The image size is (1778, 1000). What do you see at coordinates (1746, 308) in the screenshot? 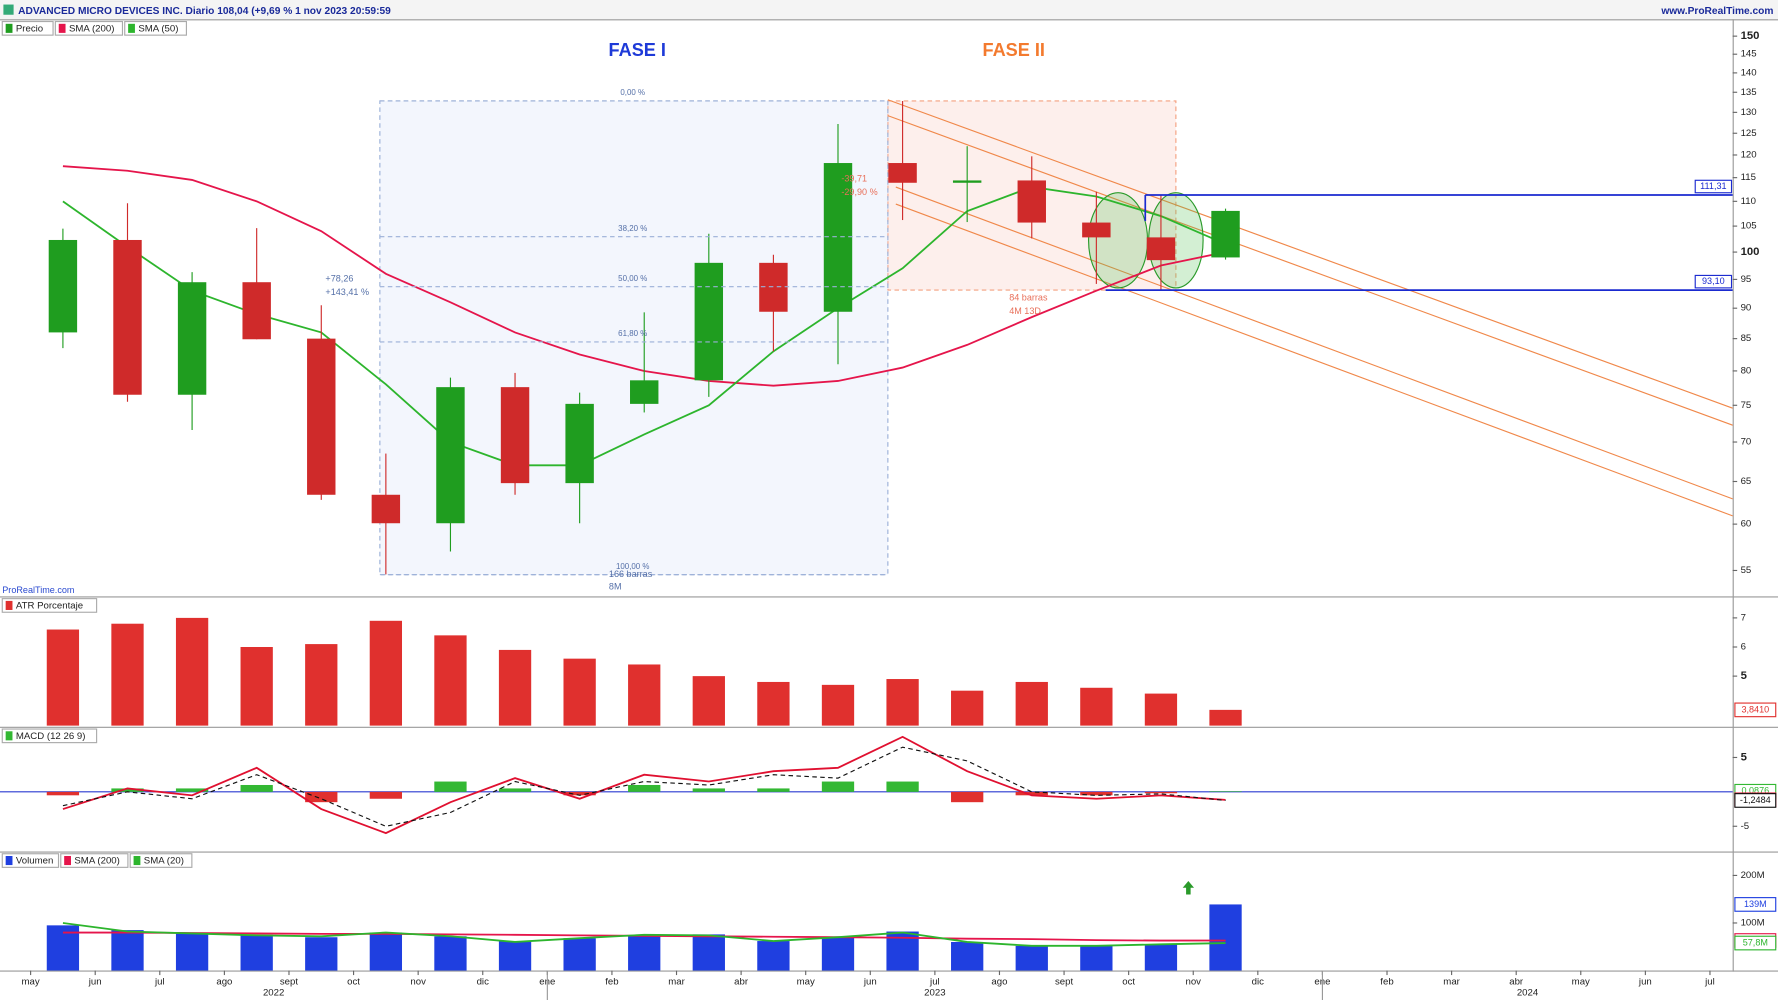
I see `y-tick-label: 90` at bounding box center [1746, 308].